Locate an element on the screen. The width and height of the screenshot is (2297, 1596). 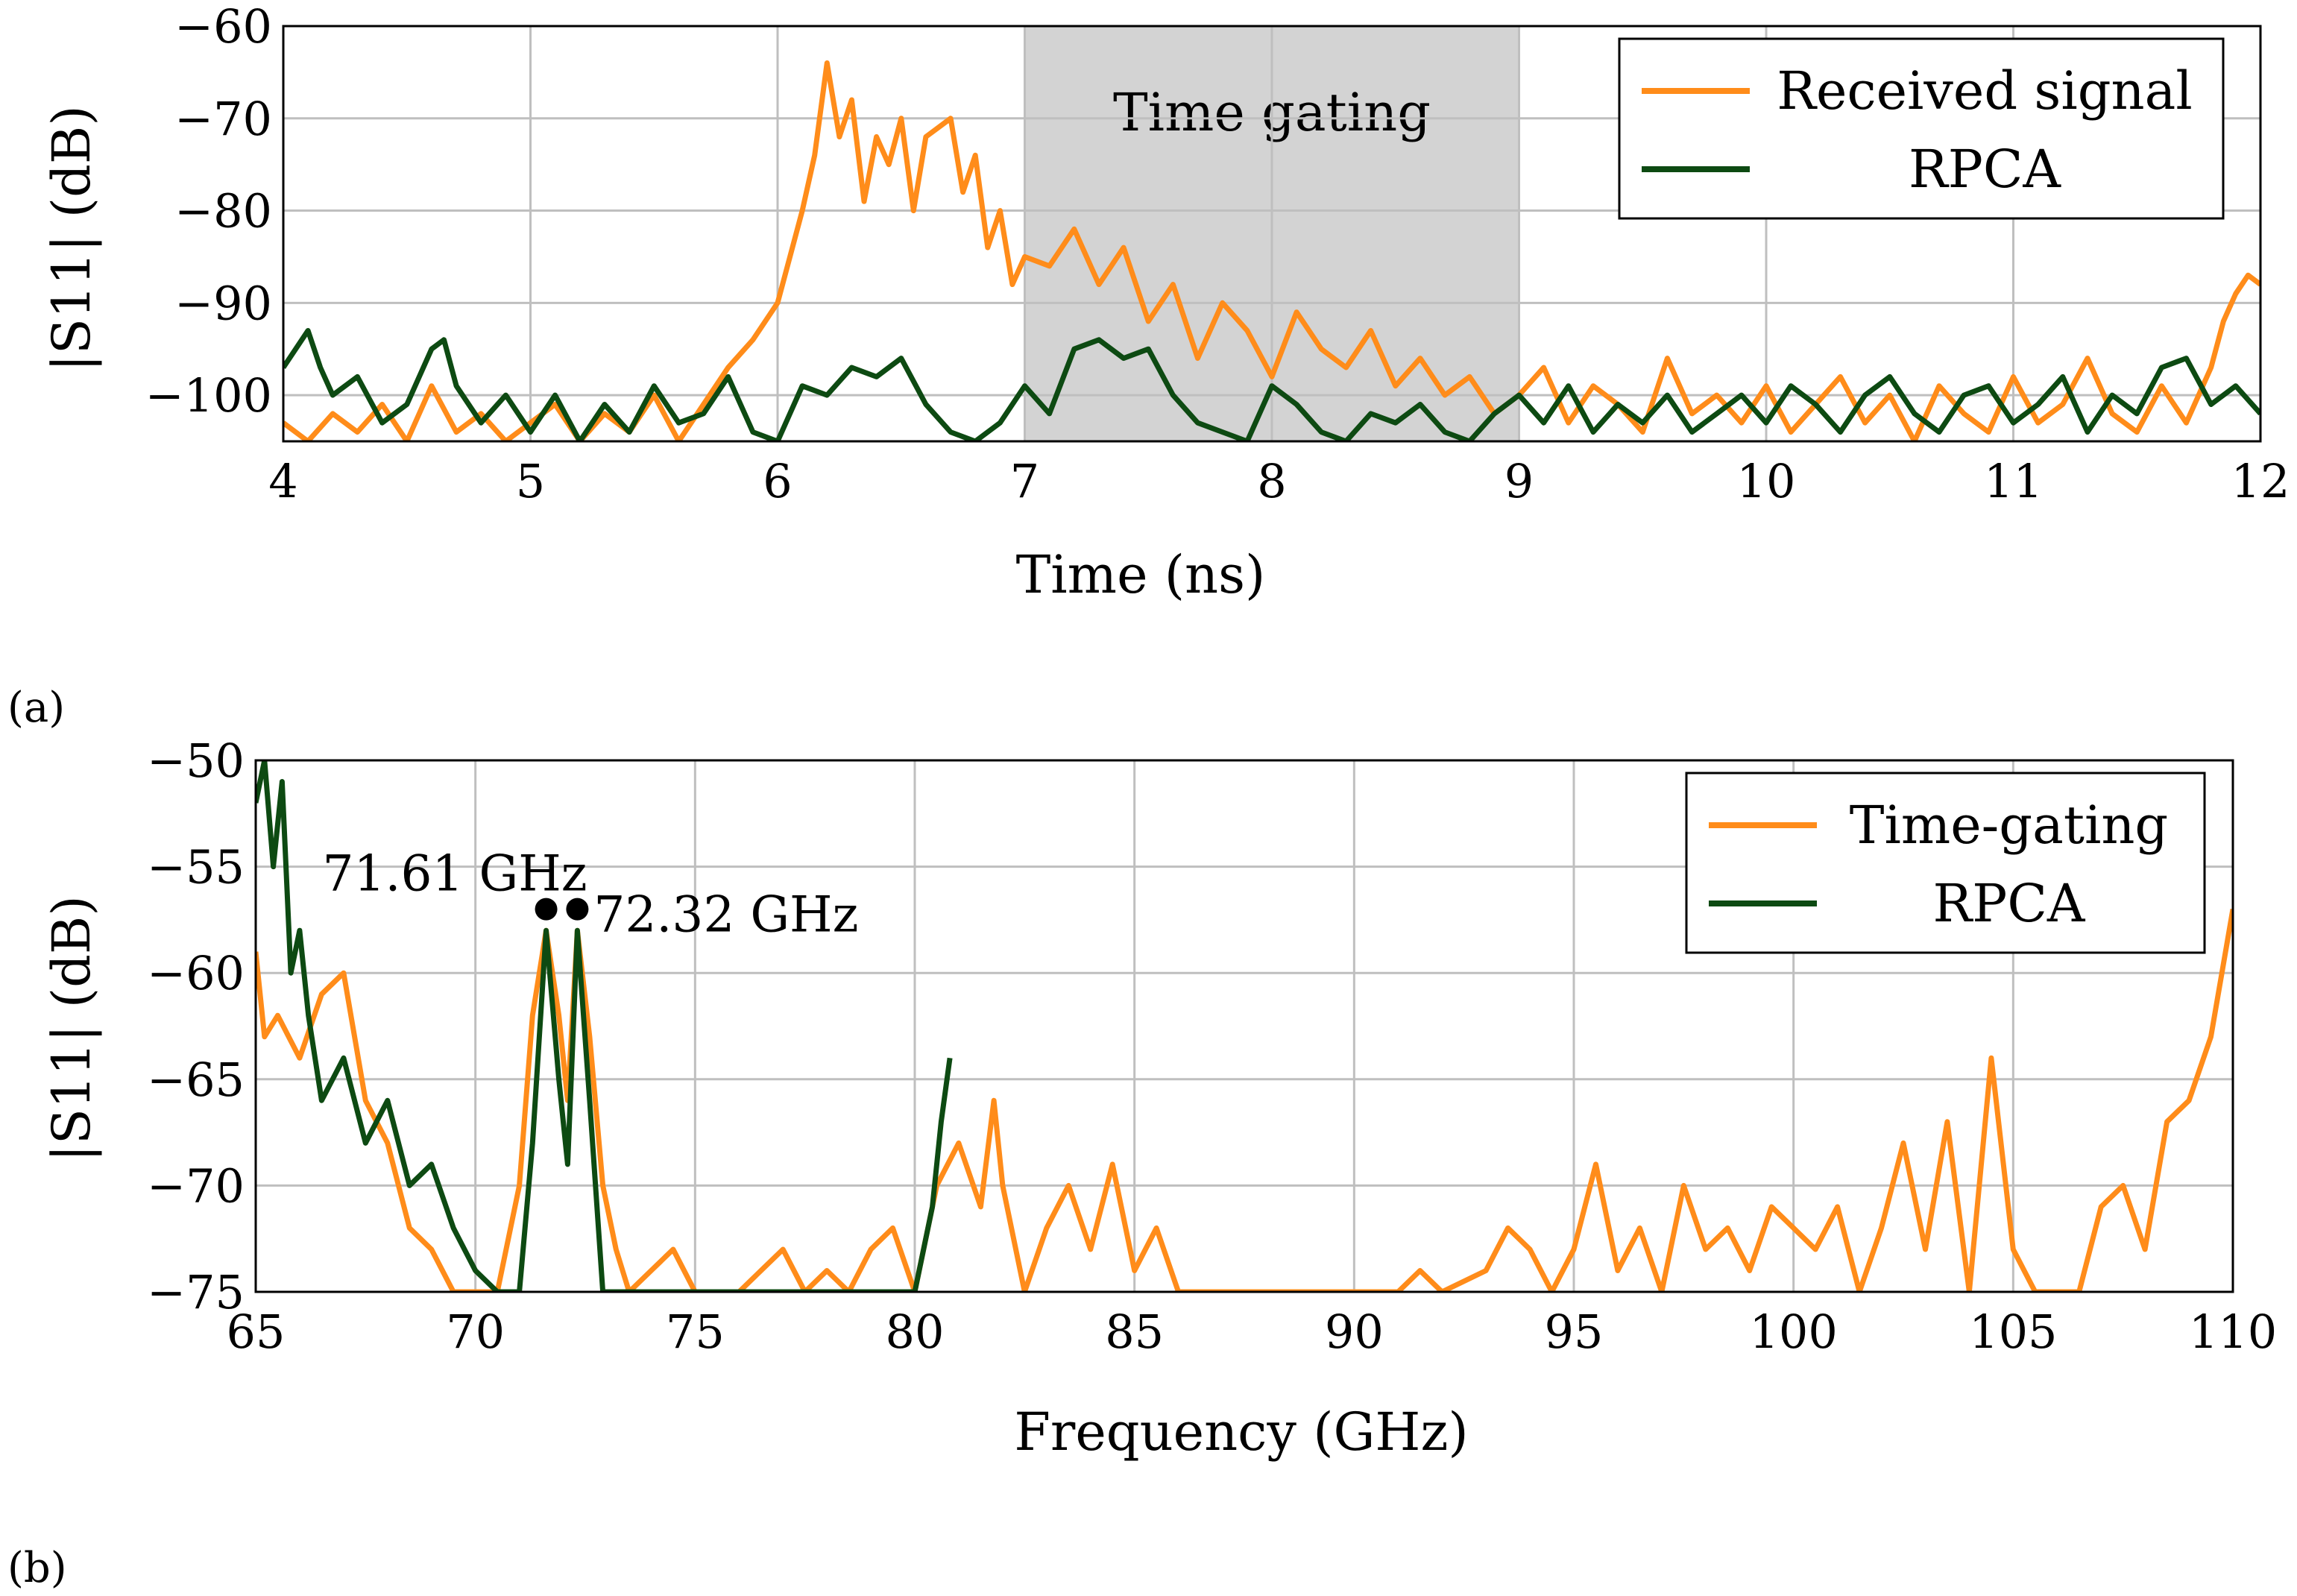
y-axis-label-a: |S11| (dB) is located at coordinates (71, 238).